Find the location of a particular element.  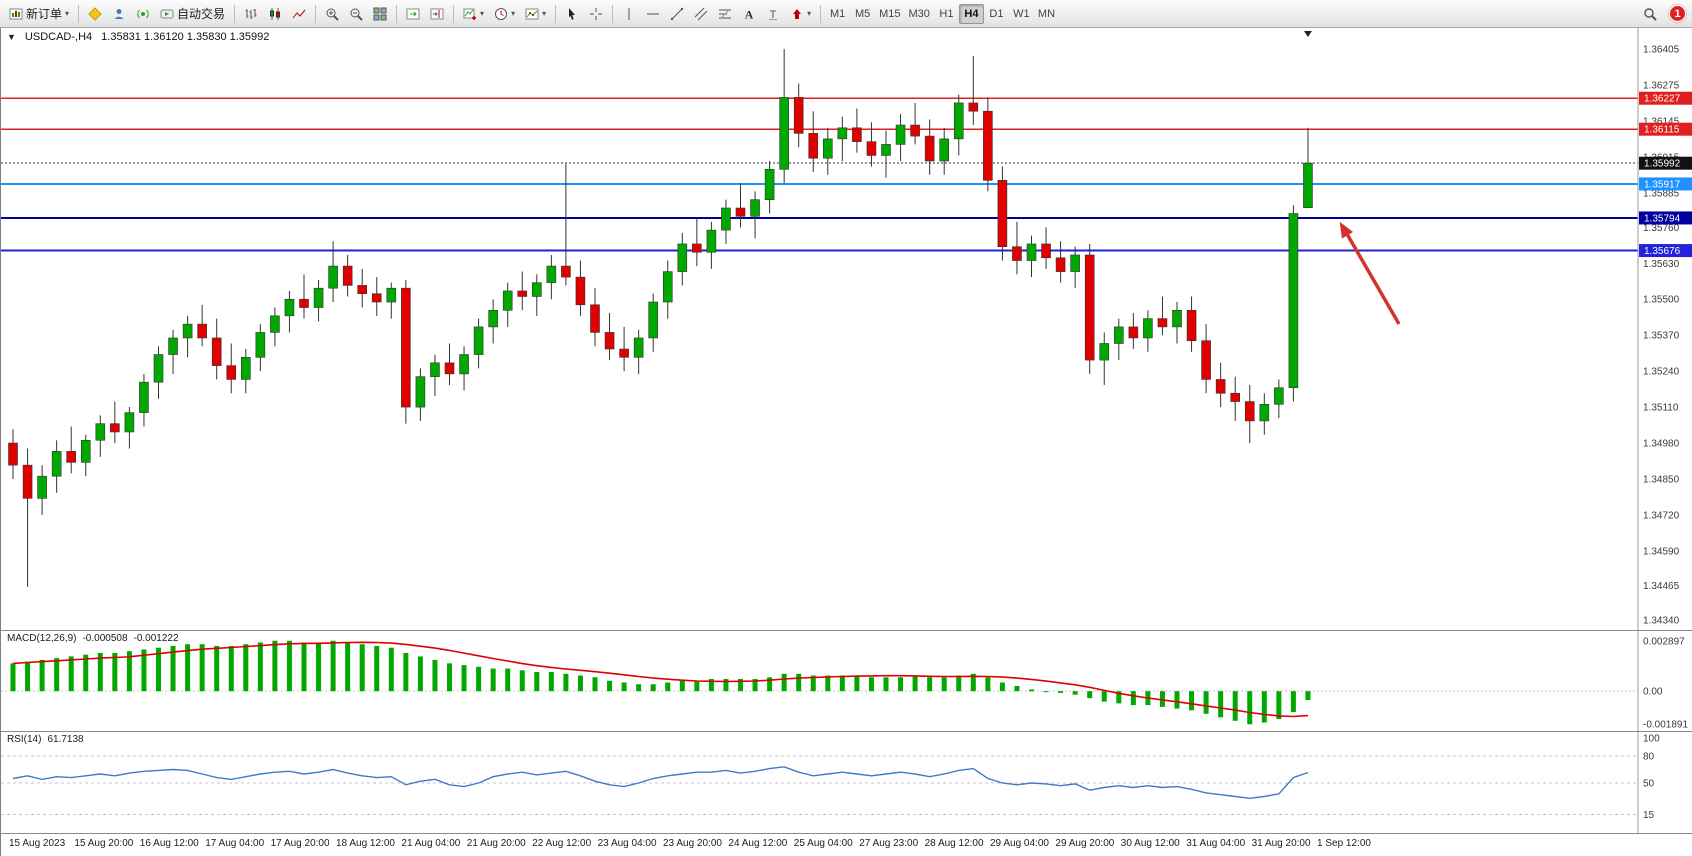

macd-indicator-label: MACD(12,26,9) -0.000508 -0.001222 is located at coordinates (93, 638).